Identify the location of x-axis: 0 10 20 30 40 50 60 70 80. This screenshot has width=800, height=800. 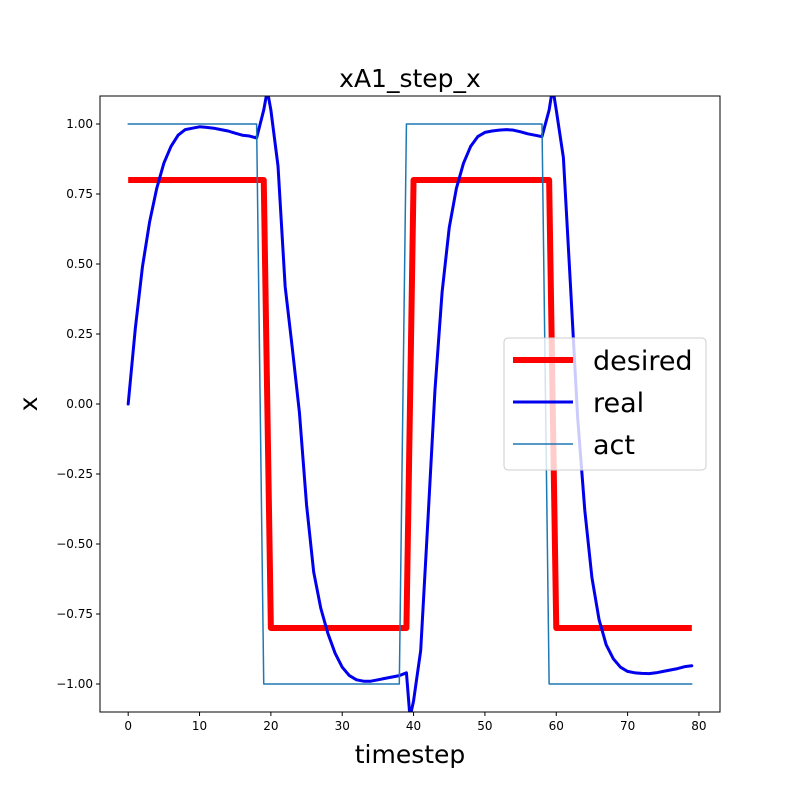
(415, 722).